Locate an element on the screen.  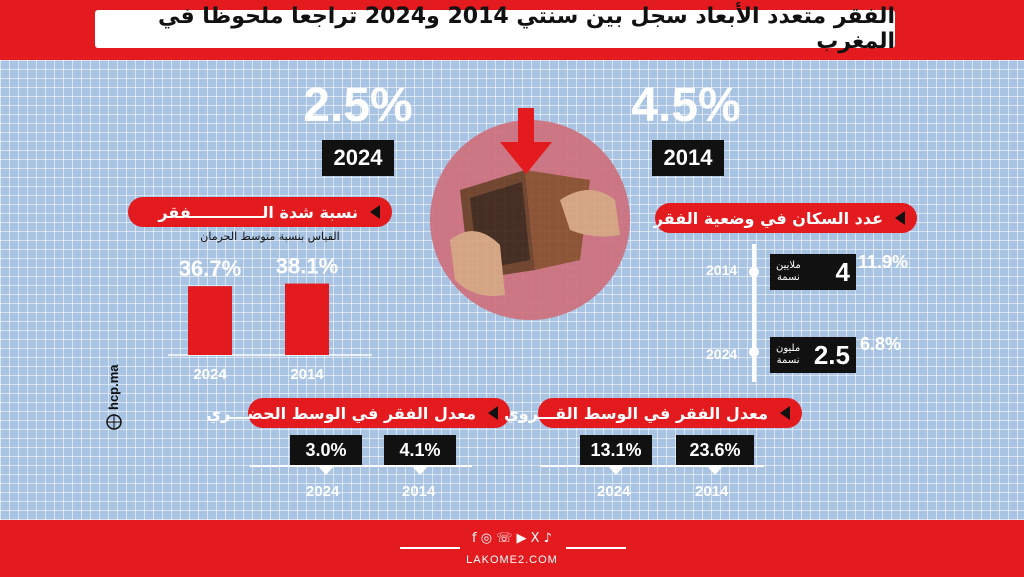
severity-note: القياس بنسبة متوسط الحرمان is located at coordinates (270, 236).